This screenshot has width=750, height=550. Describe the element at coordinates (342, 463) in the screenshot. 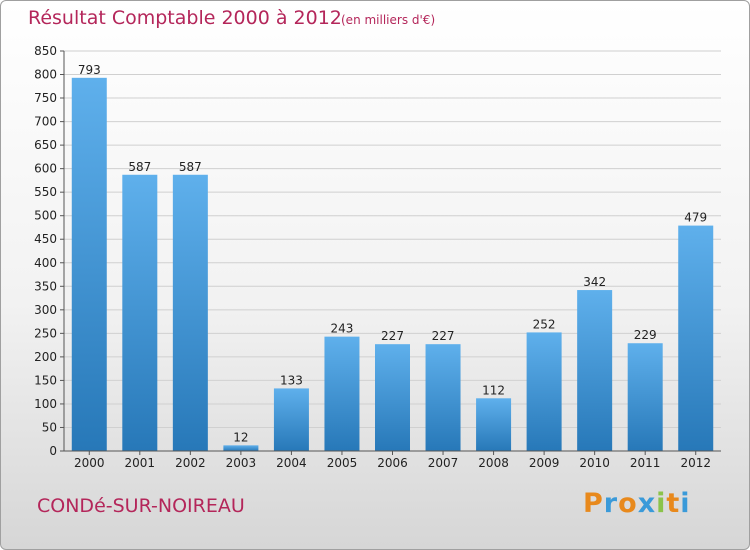

I see `x-tick-label-2005: 2005` at that location.